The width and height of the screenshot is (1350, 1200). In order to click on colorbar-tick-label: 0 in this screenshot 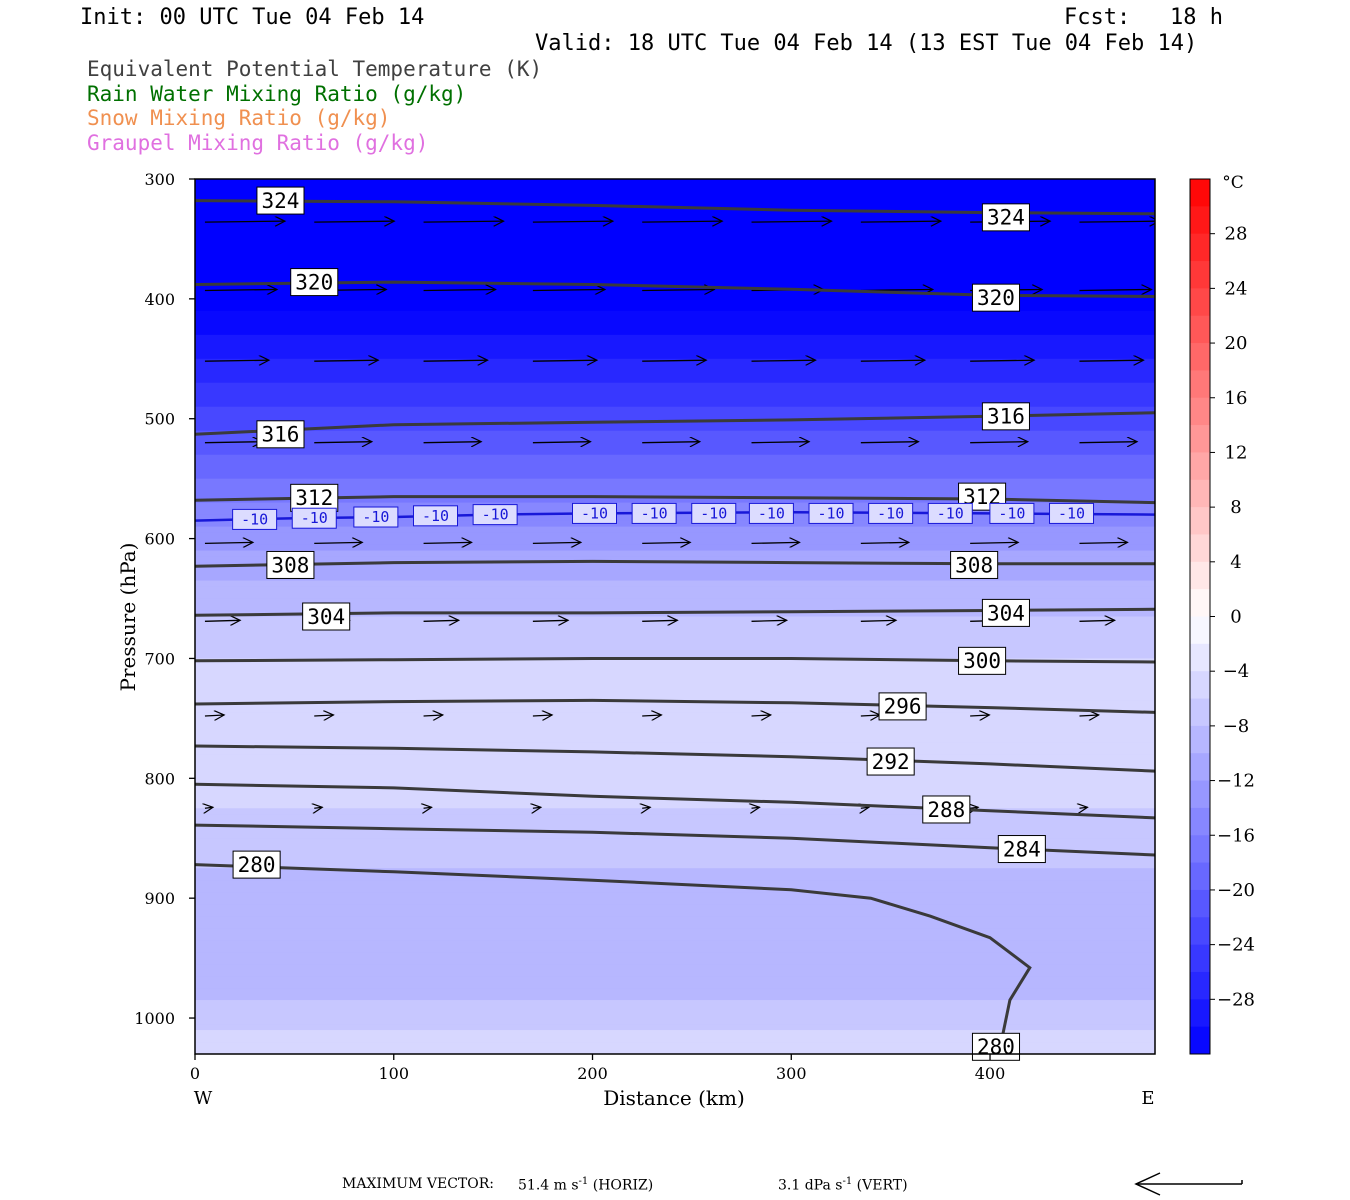, I will do `click(1235, 617)`.